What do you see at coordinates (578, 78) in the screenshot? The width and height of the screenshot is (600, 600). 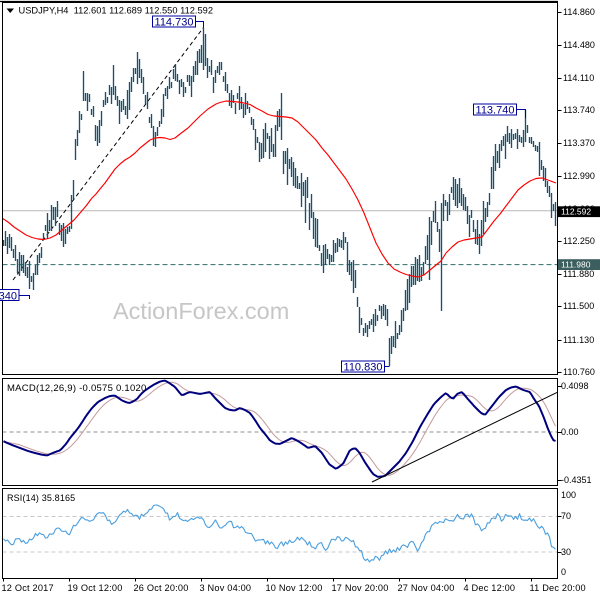 I see `svg-text: 114.110` at bounding box center [578, 78].